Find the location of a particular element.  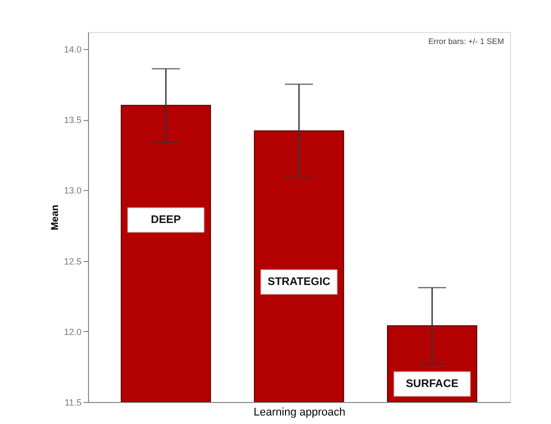

y-tick-label: 12.5 is located at coordinates (73, 261).